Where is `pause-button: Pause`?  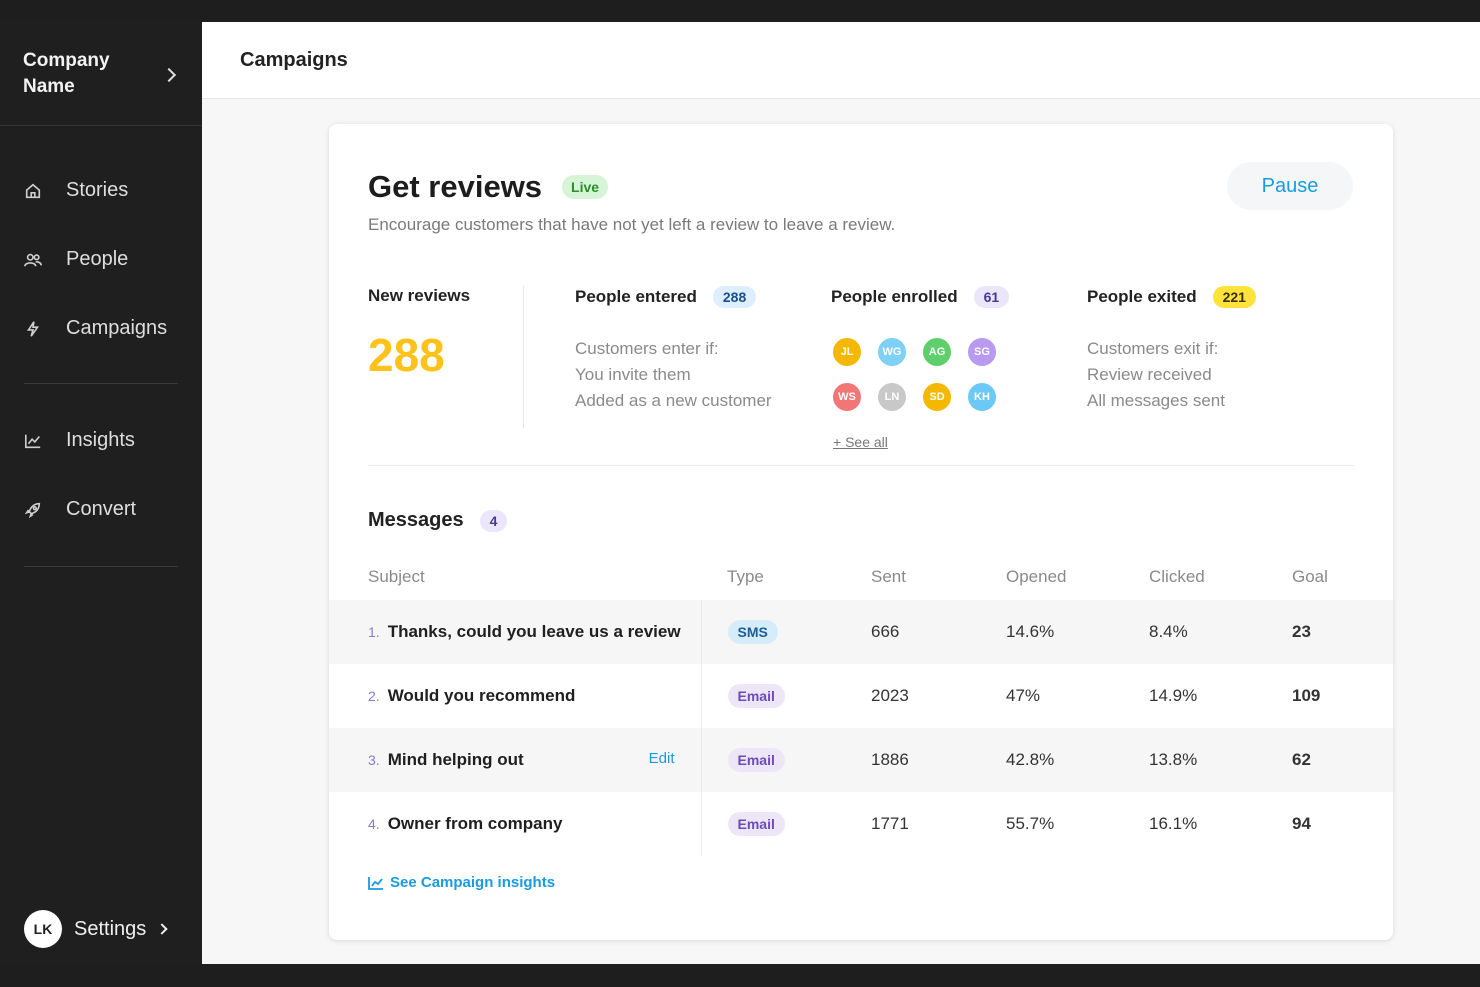
pause-button: Pause is located at coordinates (1290, 186).